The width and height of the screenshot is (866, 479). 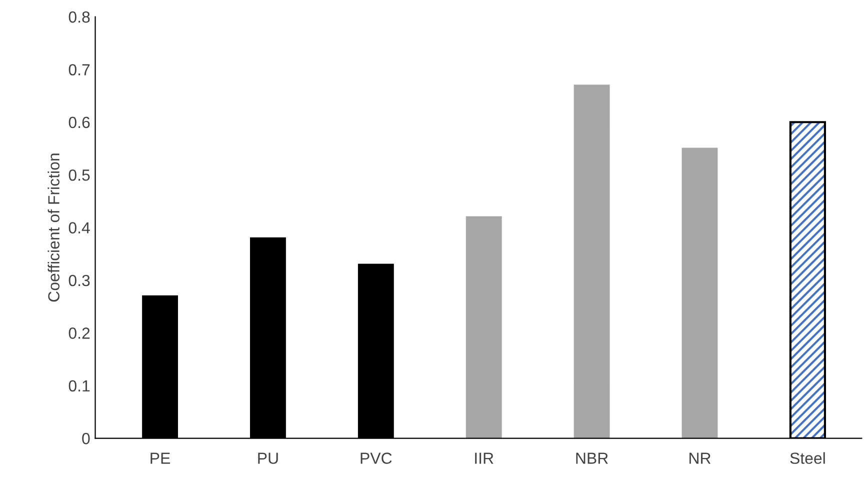 I want to click on y-tick-label: 0, so click(x=86, y=438).